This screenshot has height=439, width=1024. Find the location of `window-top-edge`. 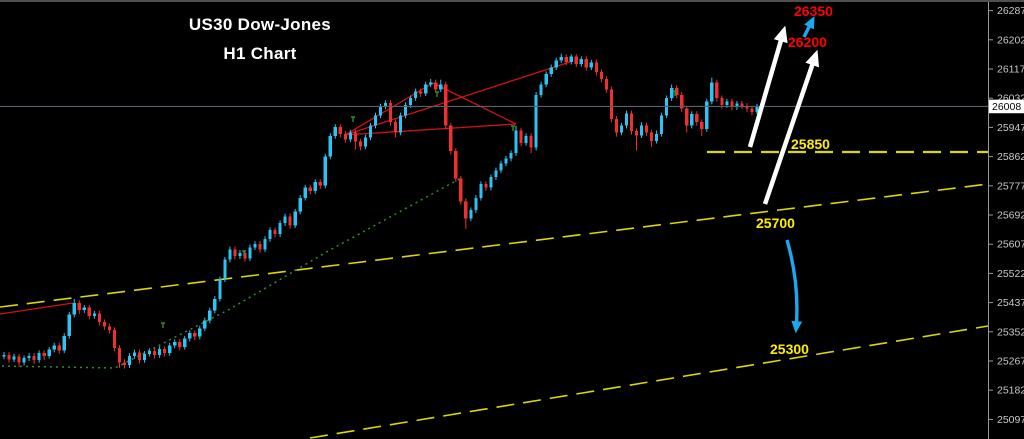

window-top-edge is located at coordinates (512, 1).